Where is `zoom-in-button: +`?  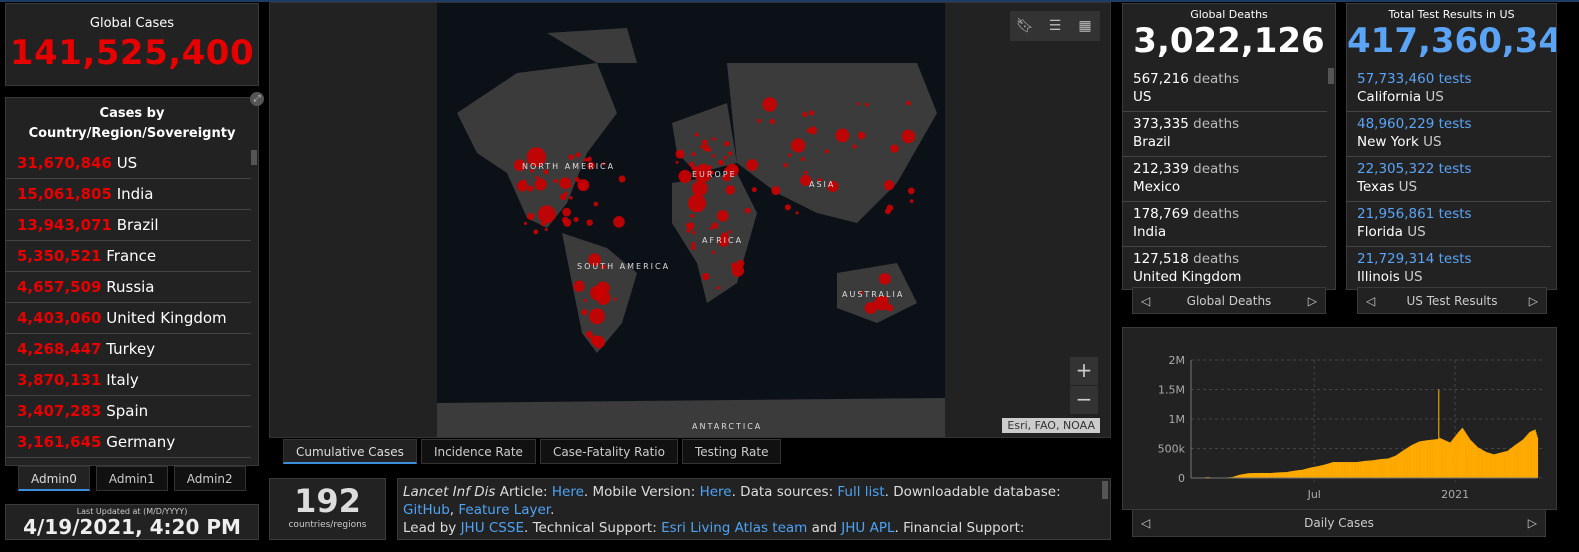 zoom-in-button: + is located at coordinates (1084, 371).